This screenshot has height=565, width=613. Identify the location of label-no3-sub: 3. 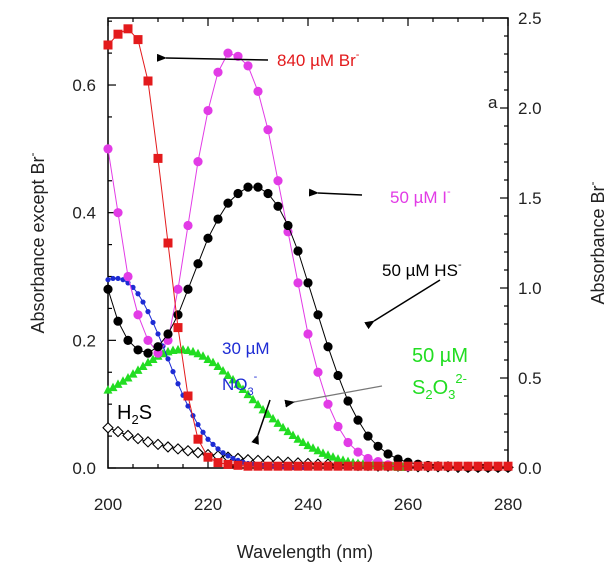
(251, 392).